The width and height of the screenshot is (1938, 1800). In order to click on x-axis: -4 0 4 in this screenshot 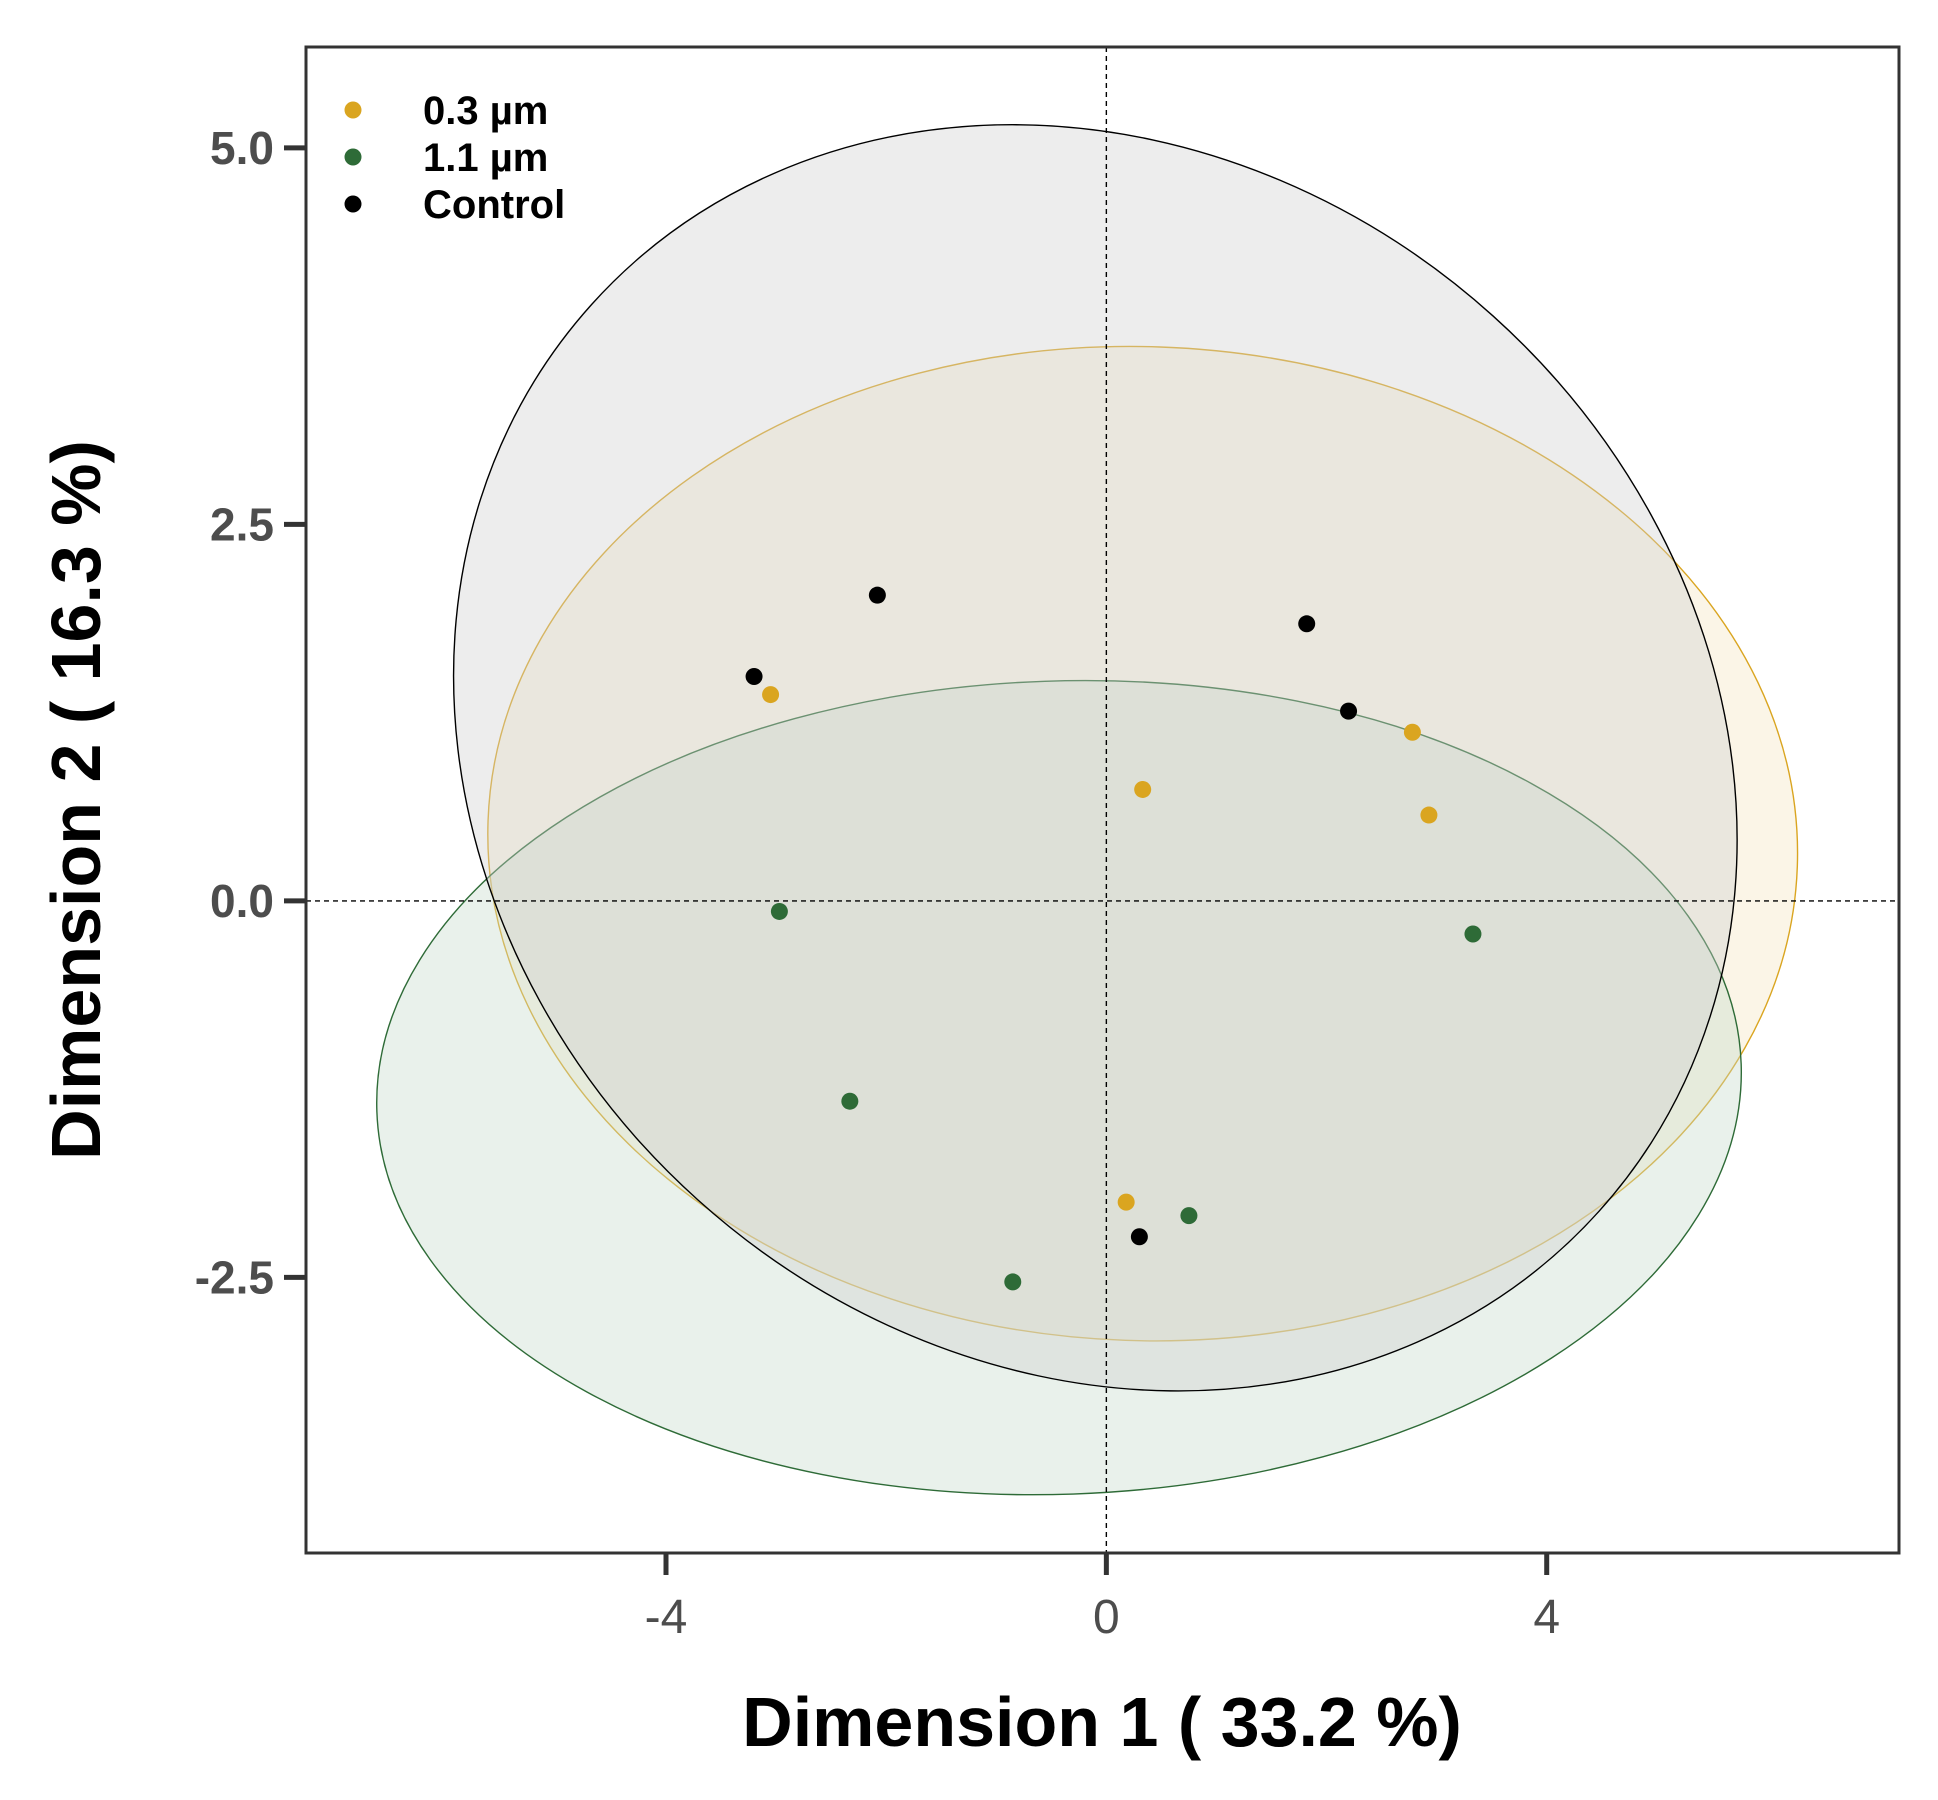, I will do `click(1102, 1598)`.